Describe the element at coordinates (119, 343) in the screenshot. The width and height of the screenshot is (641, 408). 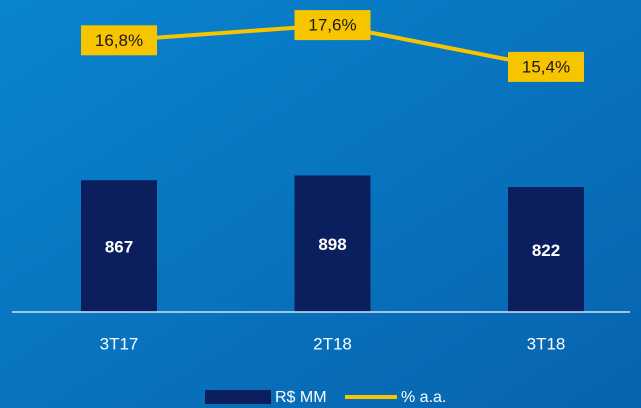
I see `x-tick-label: 3T17` at that location.